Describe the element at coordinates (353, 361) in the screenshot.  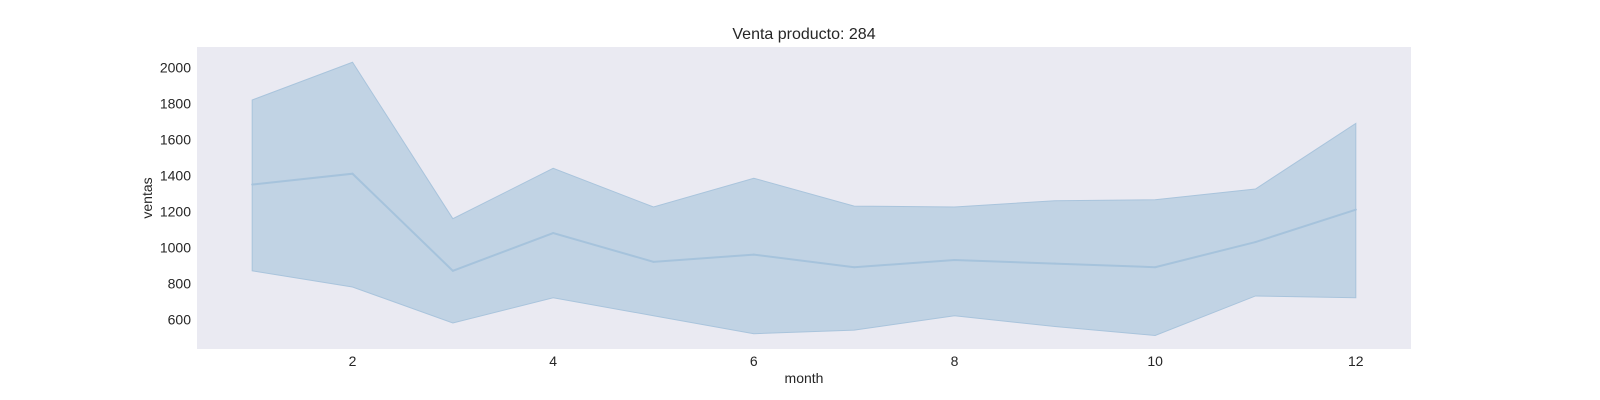
I see `x-tick-label: 2` at that location.